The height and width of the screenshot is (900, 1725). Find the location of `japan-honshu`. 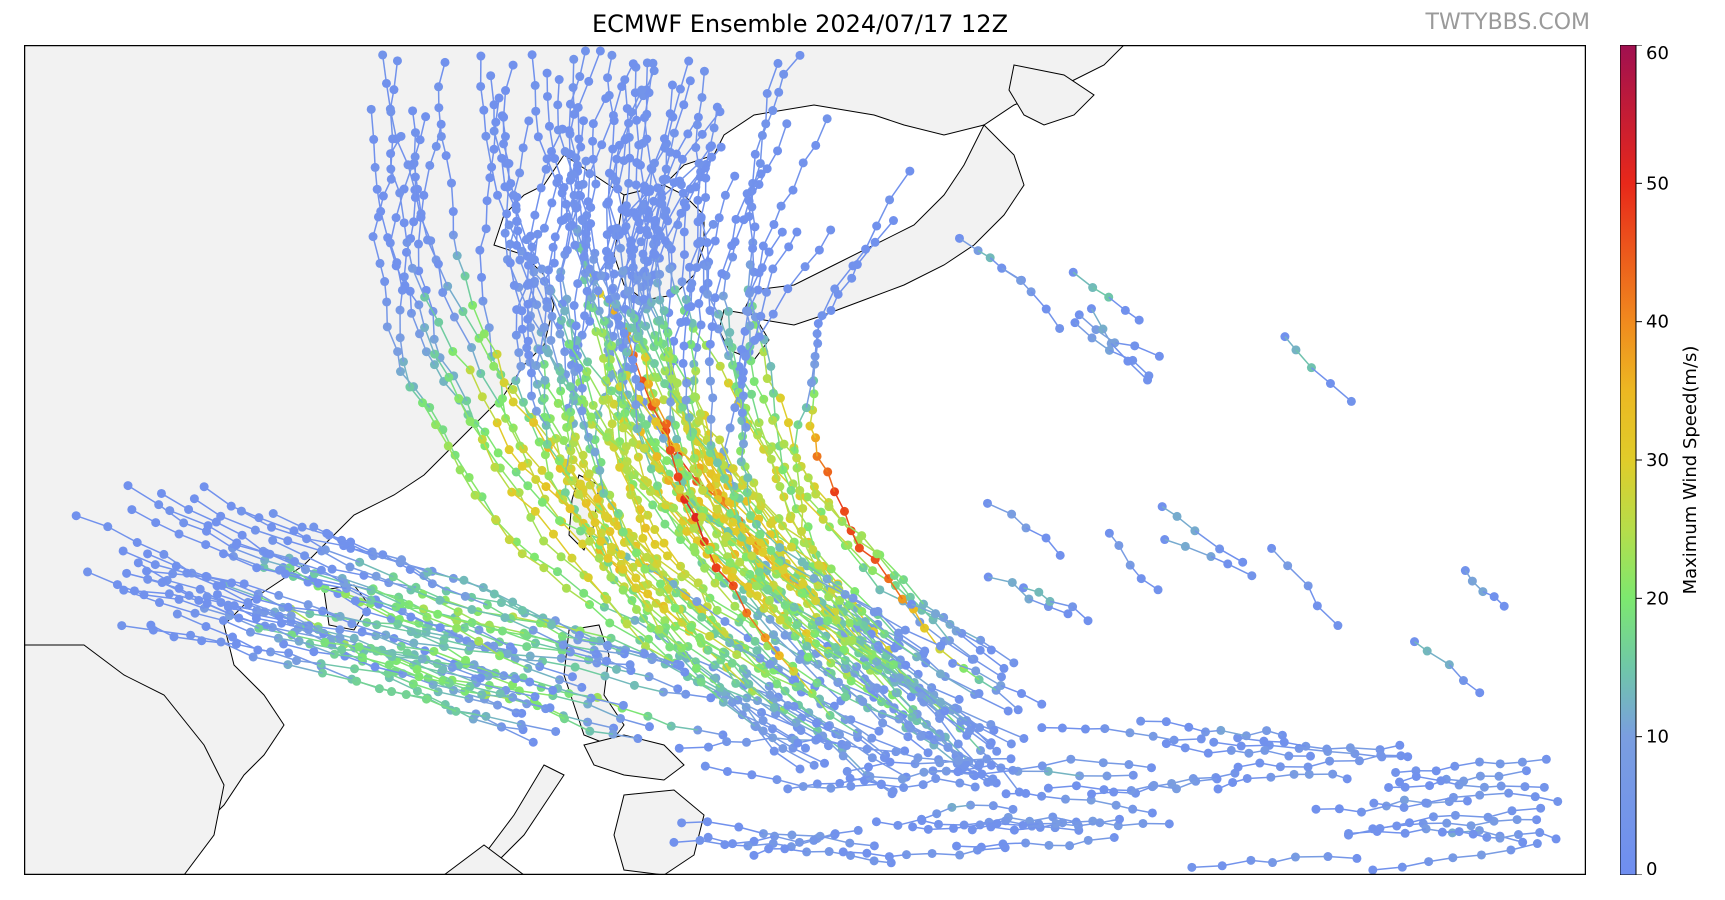

japan-honshu is located at coordinates (884, 225).